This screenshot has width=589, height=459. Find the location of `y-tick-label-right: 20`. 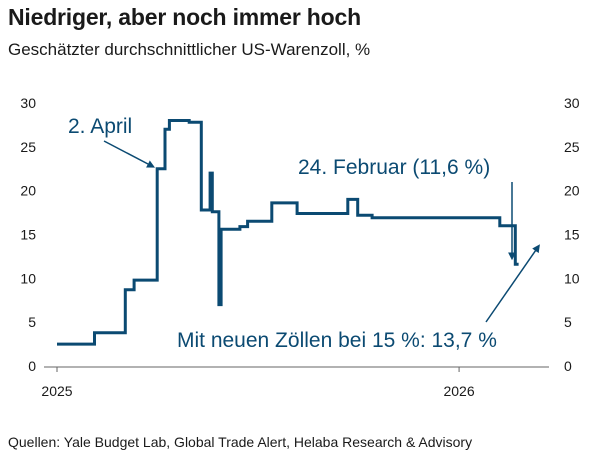

y-tick-label-right: 20 is located at coordinates (572, 191).